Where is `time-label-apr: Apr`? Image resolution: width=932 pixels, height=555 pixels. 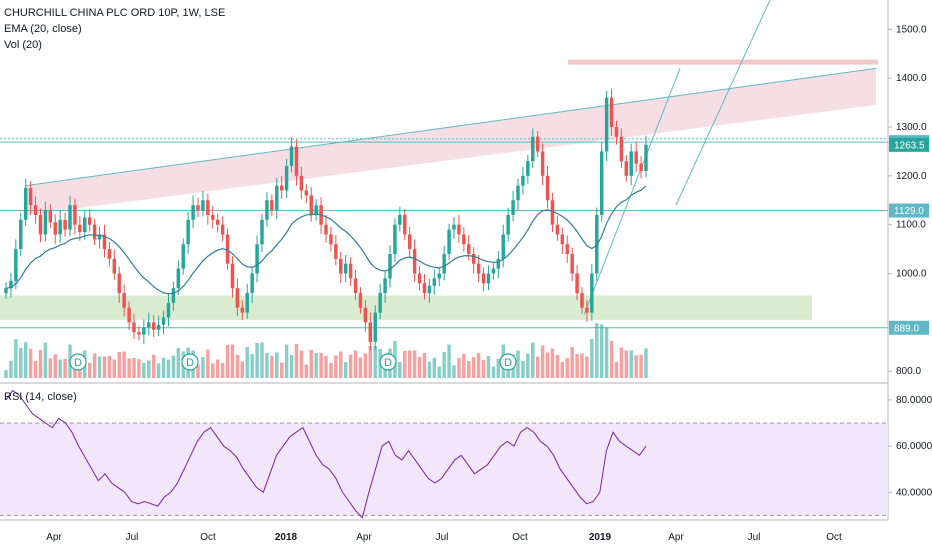 time-label-apr: Apr is located at coordinates (676, 537).